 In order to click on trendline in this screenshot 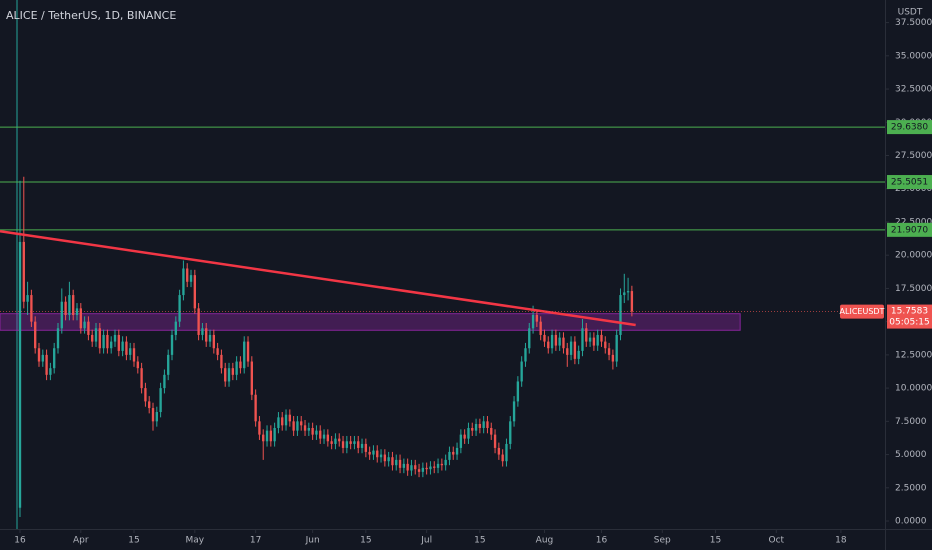, I will do `click(318, 278)`.